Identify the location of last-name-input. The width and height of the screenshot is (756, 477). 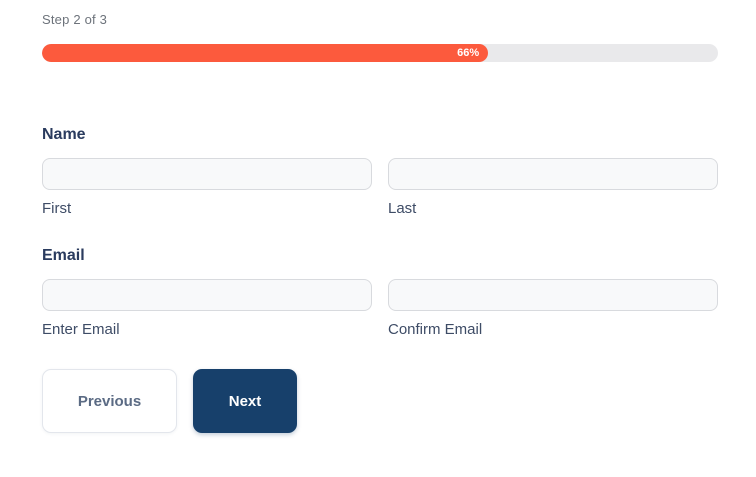
(553, 174).